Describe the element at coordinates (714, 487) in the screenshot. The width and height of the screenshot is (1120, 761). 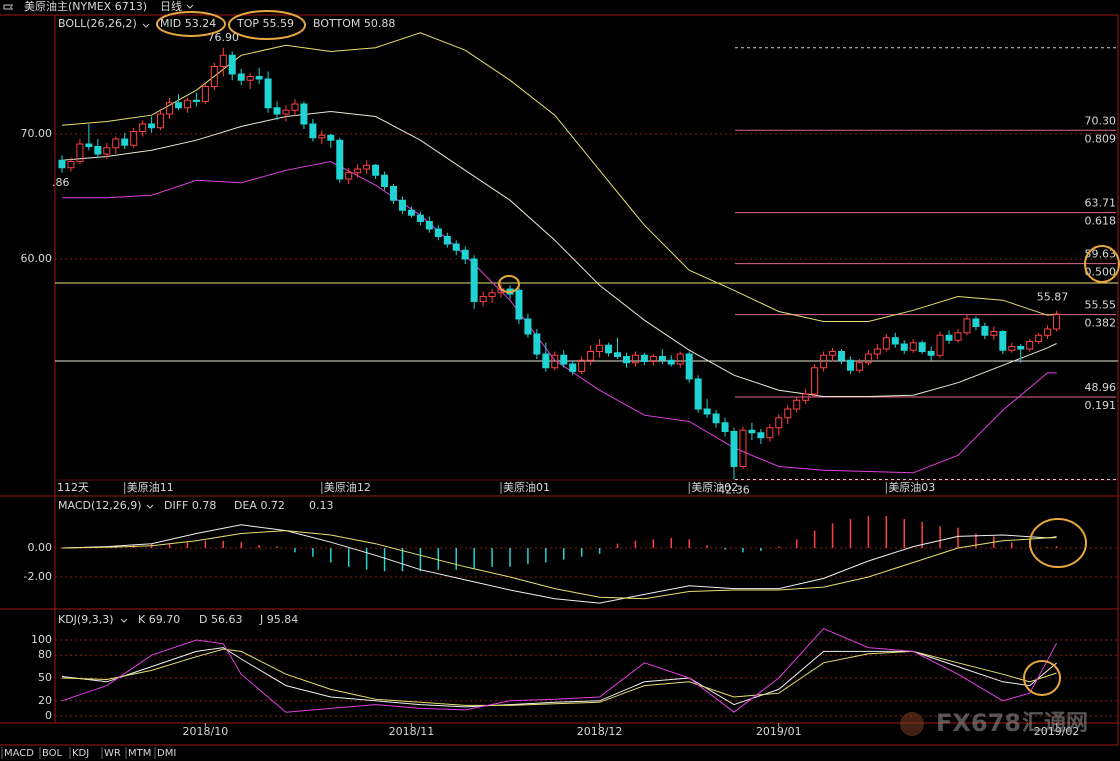
I see `contract-label: 美原油02` at that location.